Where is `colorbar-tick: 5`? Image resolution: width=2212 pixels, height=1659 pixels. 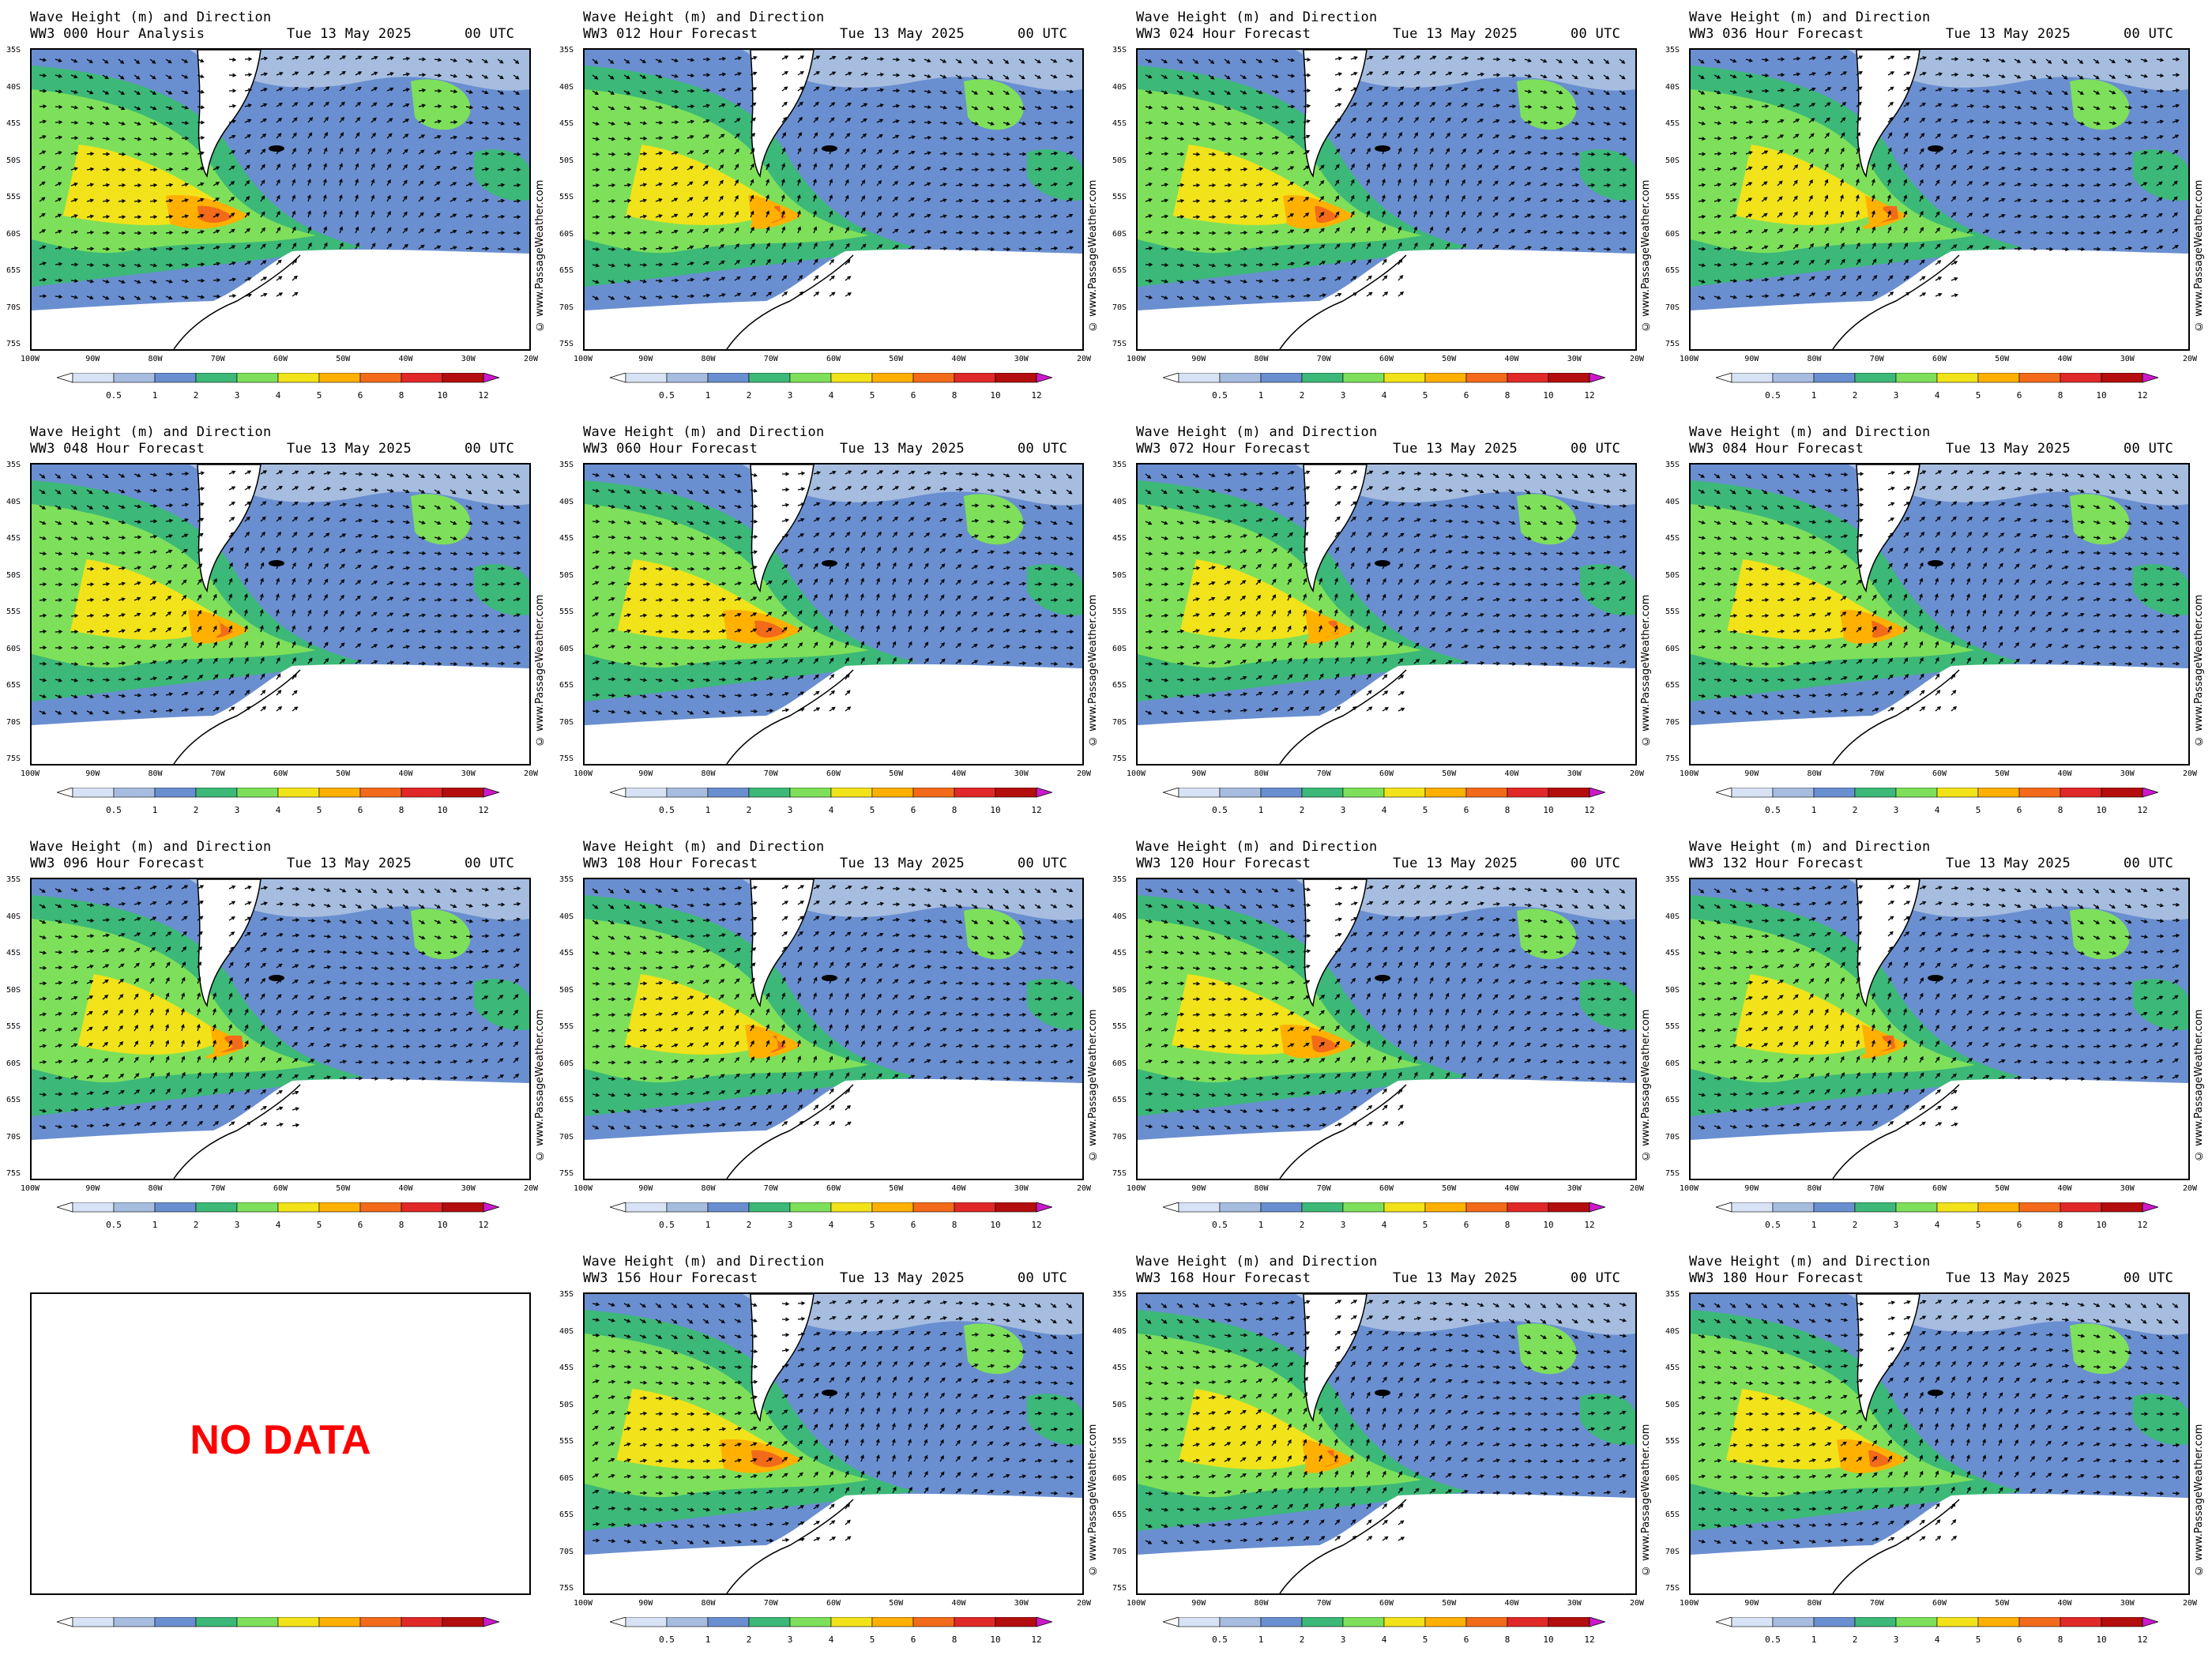
colorbar-tick: 5 is located at coordinates (872, 396).